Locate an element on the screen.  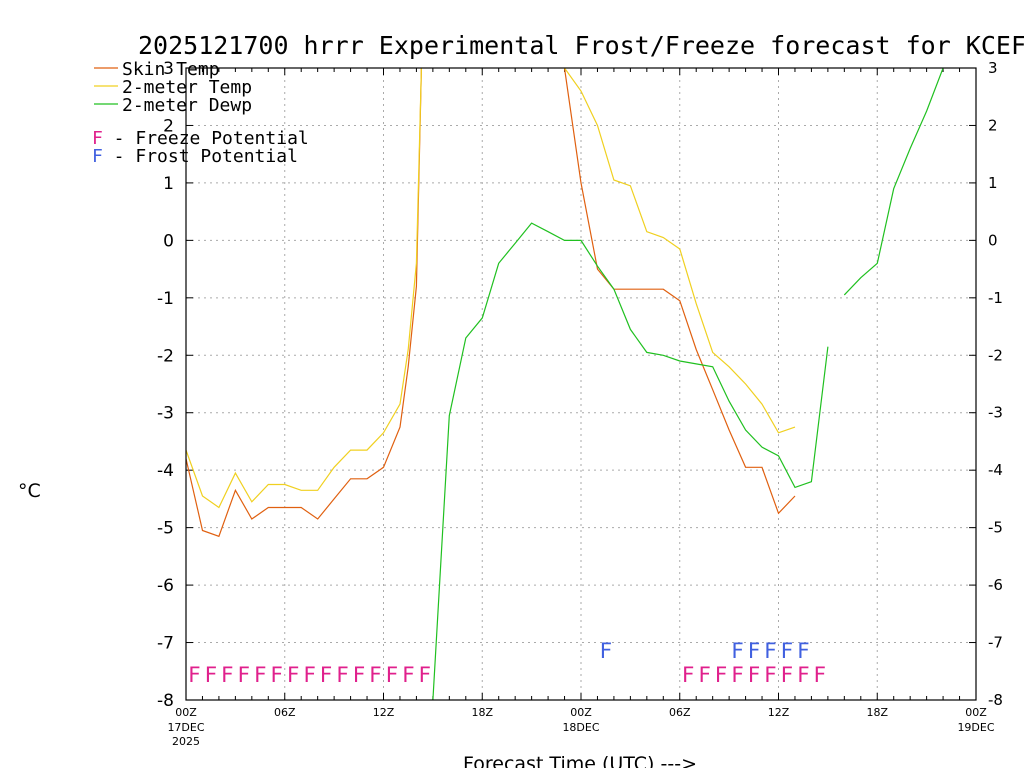
y-tick-label-right: -5 is located at coordinates (995, 528).